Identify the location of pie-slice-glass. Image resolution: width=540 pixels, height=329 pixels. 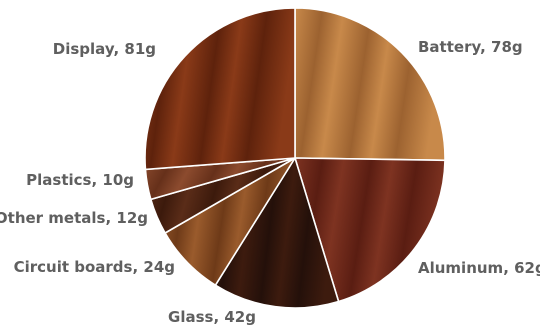
(277, 232).